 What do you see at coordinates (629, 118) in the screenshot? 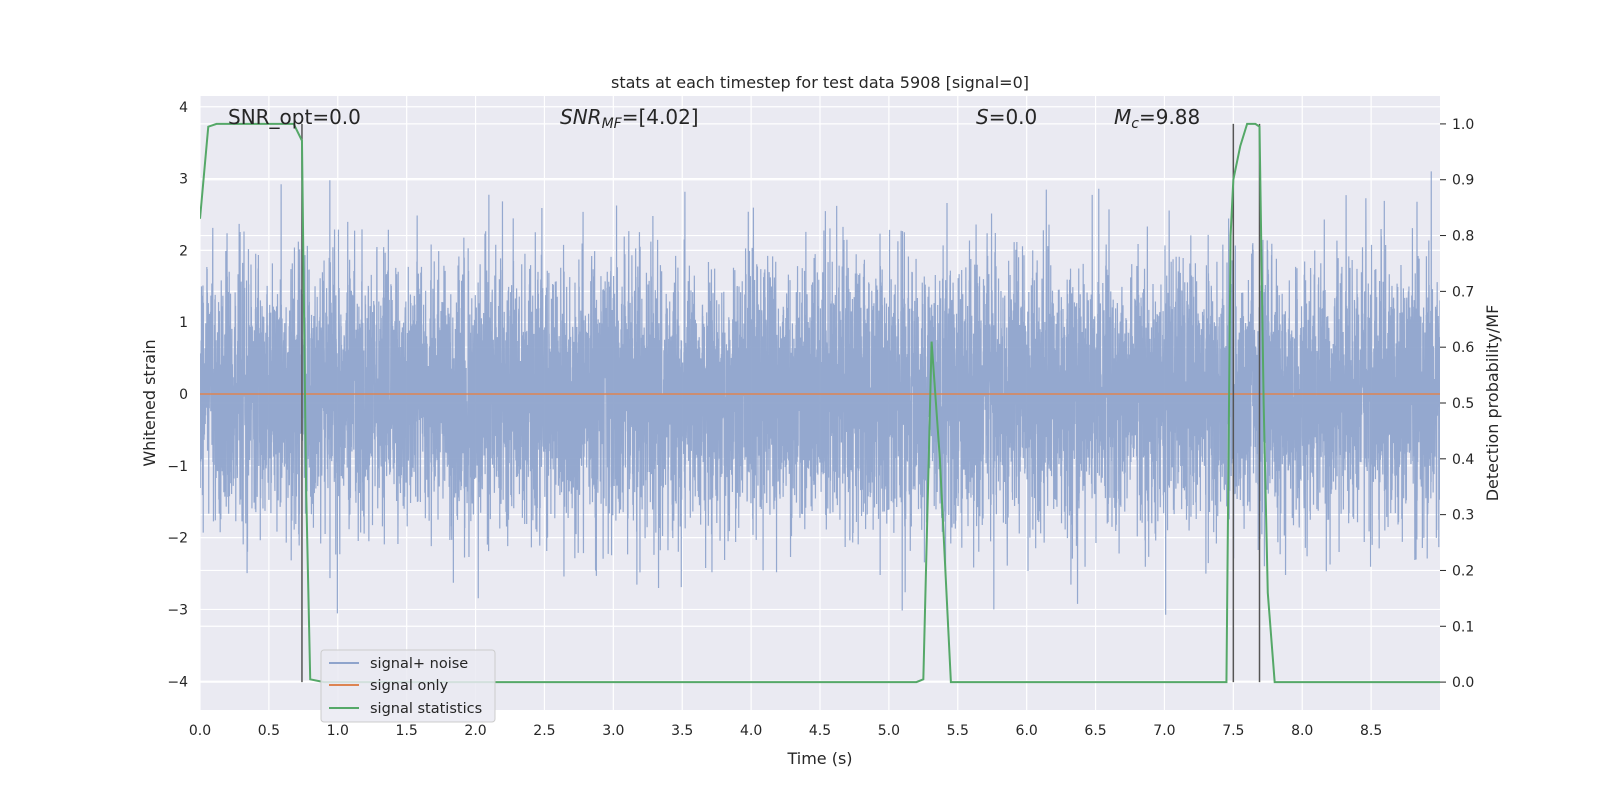
I see `annotation-snr-mf: SNRMF=[4.02]` at bounding box center [629, 118].